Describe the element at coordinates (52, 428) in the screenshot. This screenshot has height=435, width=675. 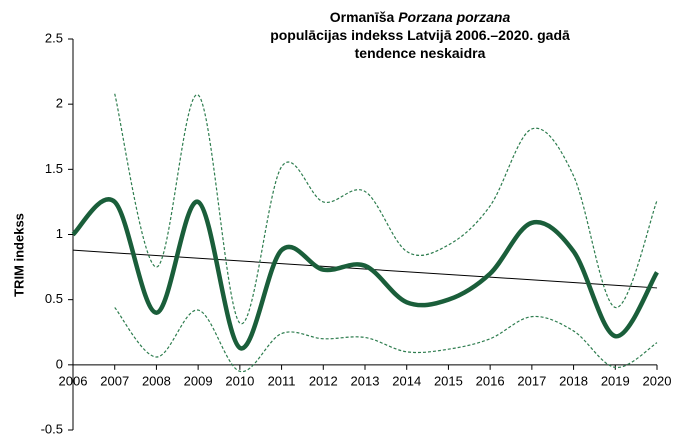
I see `y-tick-label: -0.5` at that location.